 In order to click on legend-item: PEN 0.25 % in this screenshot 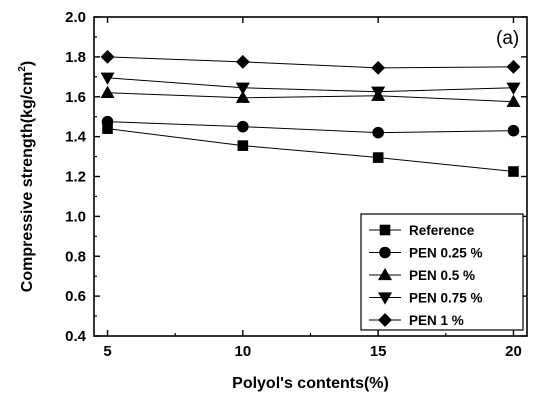, I will do `click(426, 253)`.